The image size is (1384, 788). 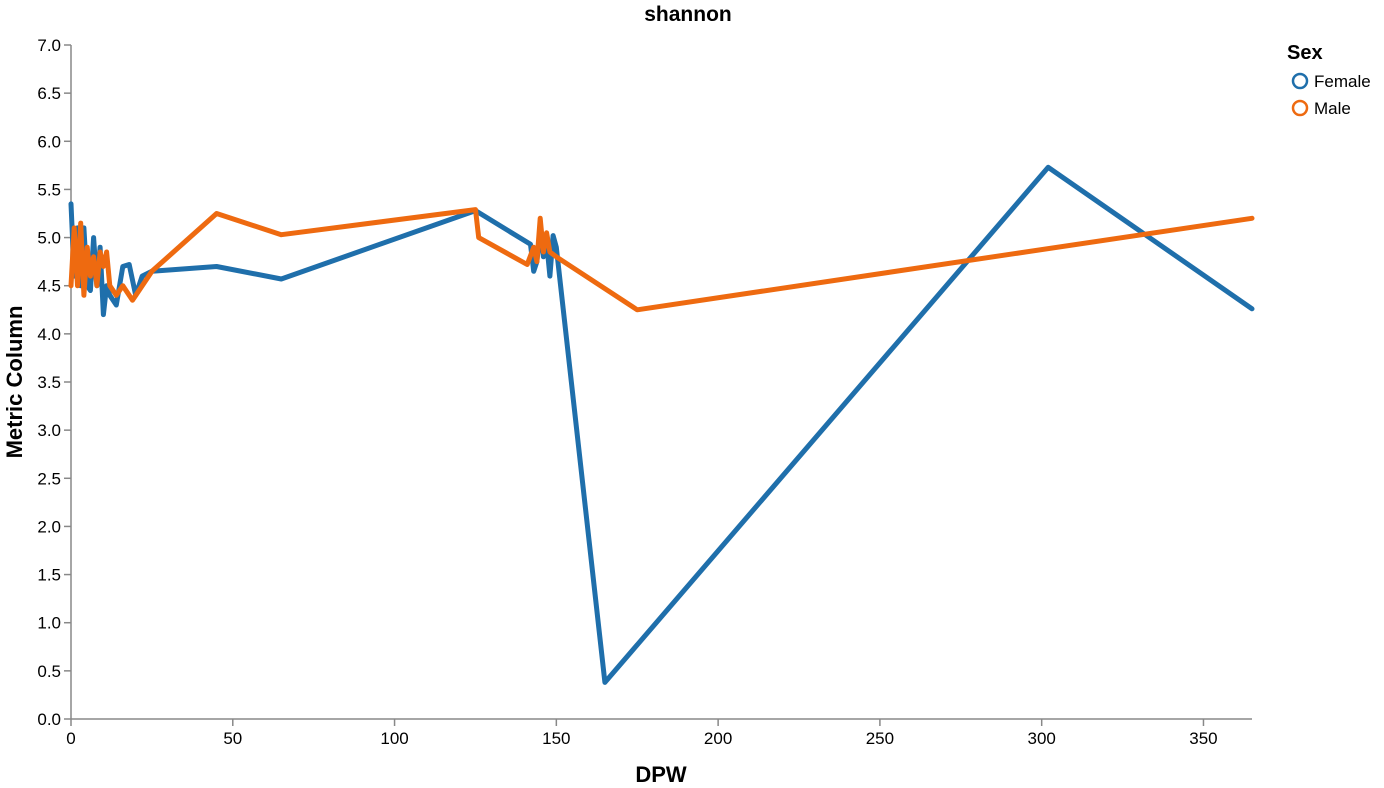 I want to click on series-line-male, so click(x=661, y=260).